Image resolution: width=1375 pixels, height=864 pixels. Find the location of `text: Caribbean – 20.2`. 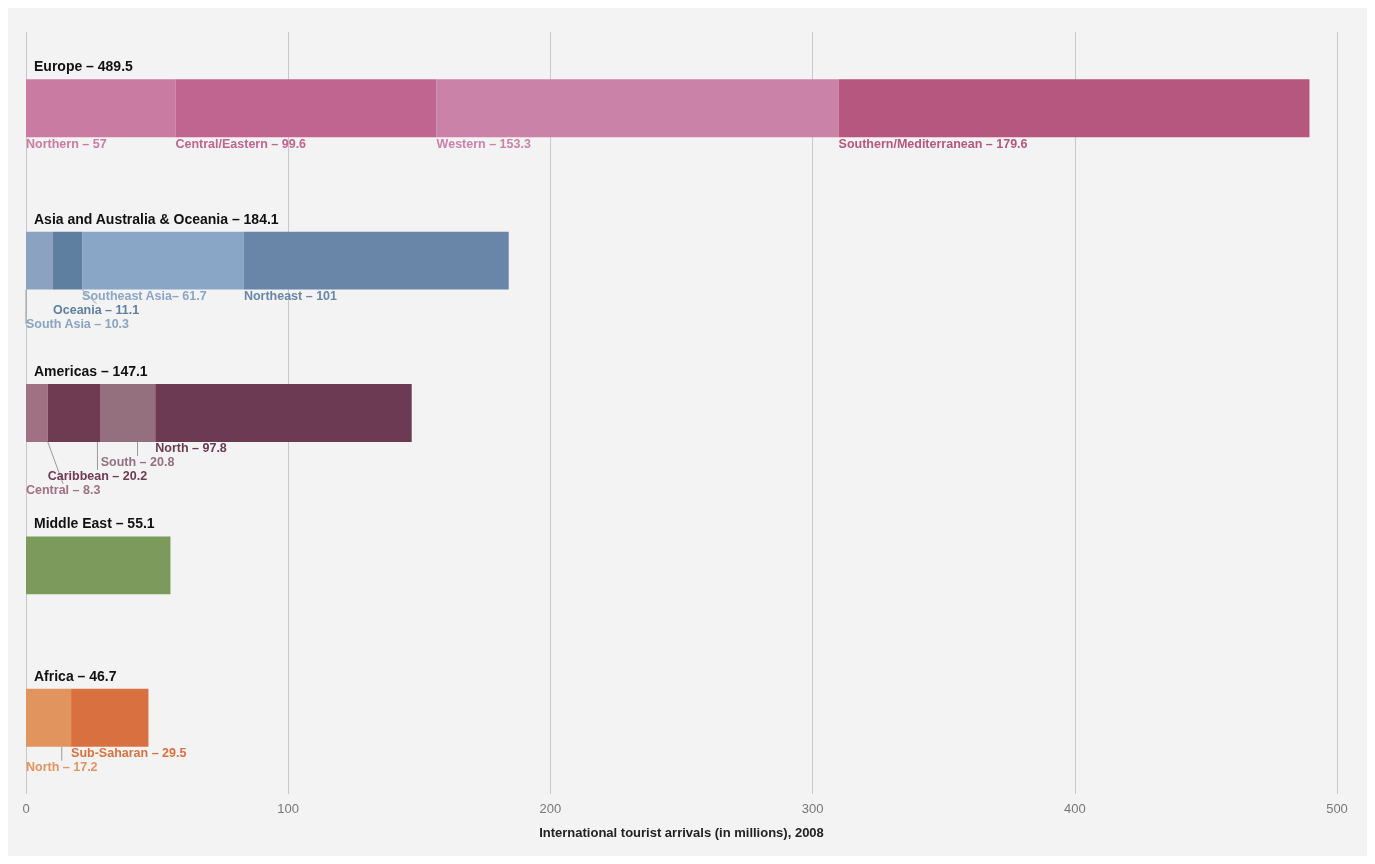

text: Caribbean – 20.2 is located at coordinates (97, 476).